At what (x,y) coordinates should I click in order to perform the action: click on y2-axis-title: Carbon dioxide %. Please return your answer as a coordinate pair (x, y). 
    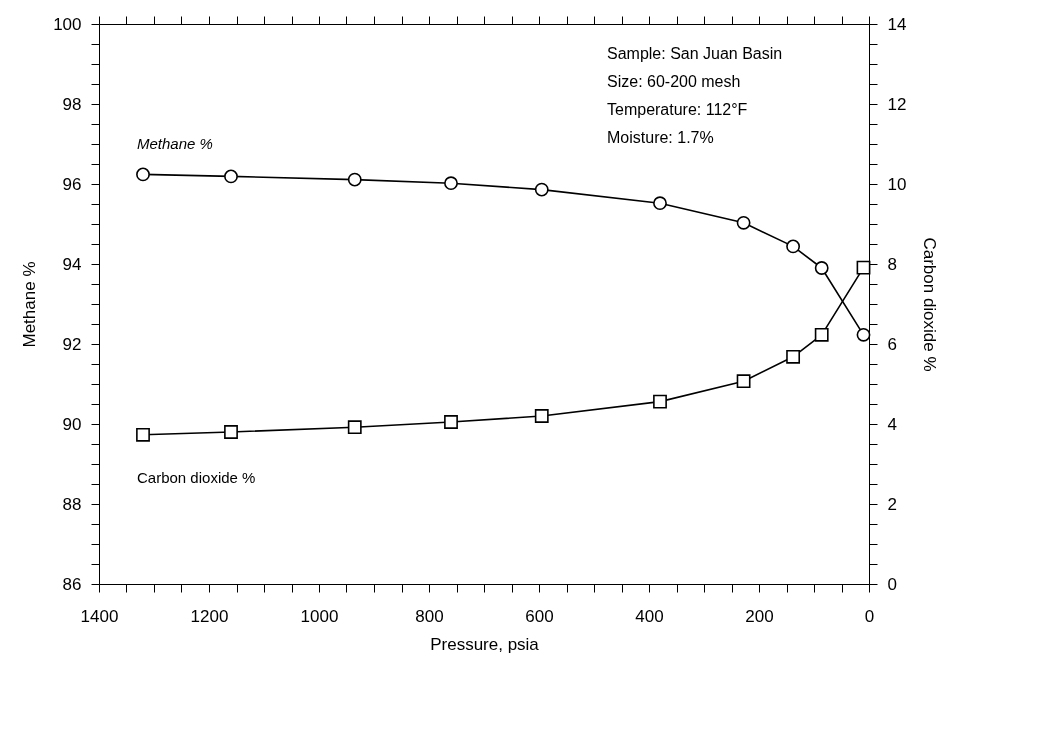
    Looking at the image, I should click on (930, 304).